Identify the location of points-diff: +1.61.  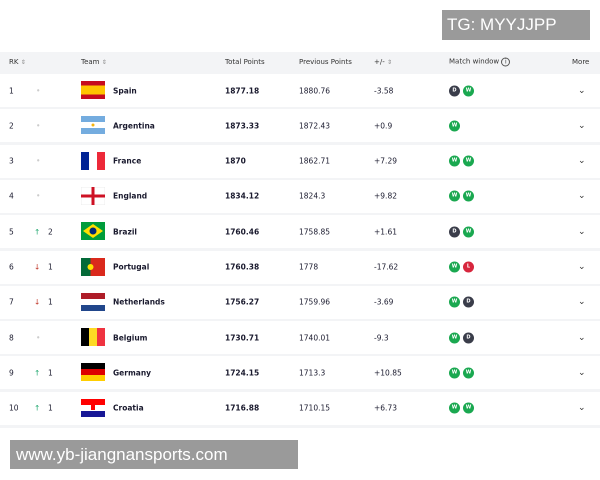
(385, 232).